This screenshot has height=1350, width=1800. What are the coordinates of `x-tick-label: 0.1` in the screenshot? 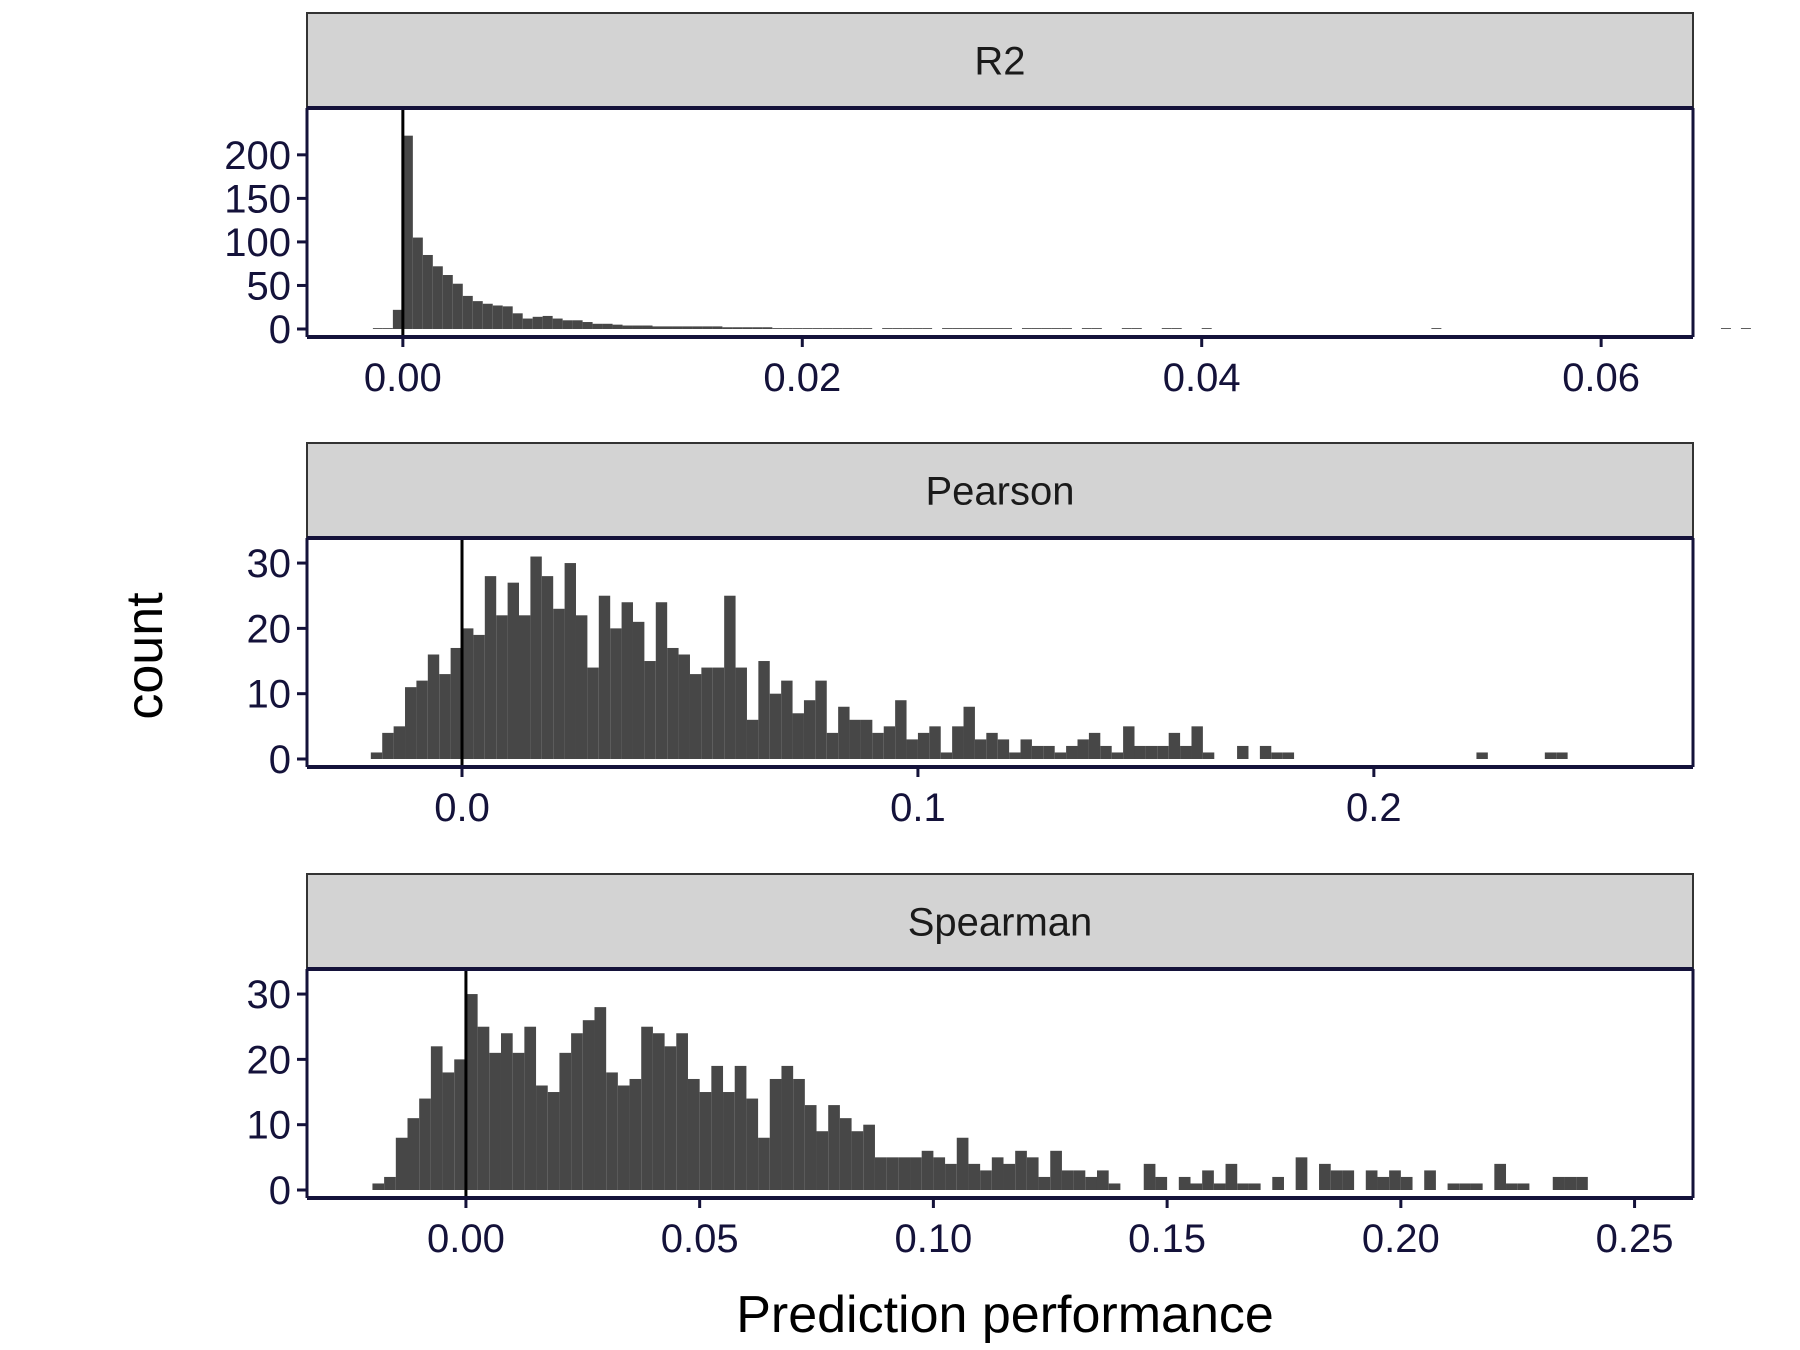 It's located at (918, 808).